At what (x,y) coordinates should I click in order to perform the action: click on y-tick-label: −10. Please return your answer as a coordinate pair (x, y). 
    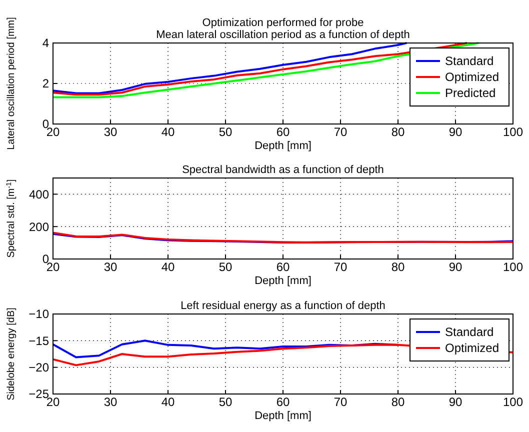
    Looking at the image, I should click on (39, 314).